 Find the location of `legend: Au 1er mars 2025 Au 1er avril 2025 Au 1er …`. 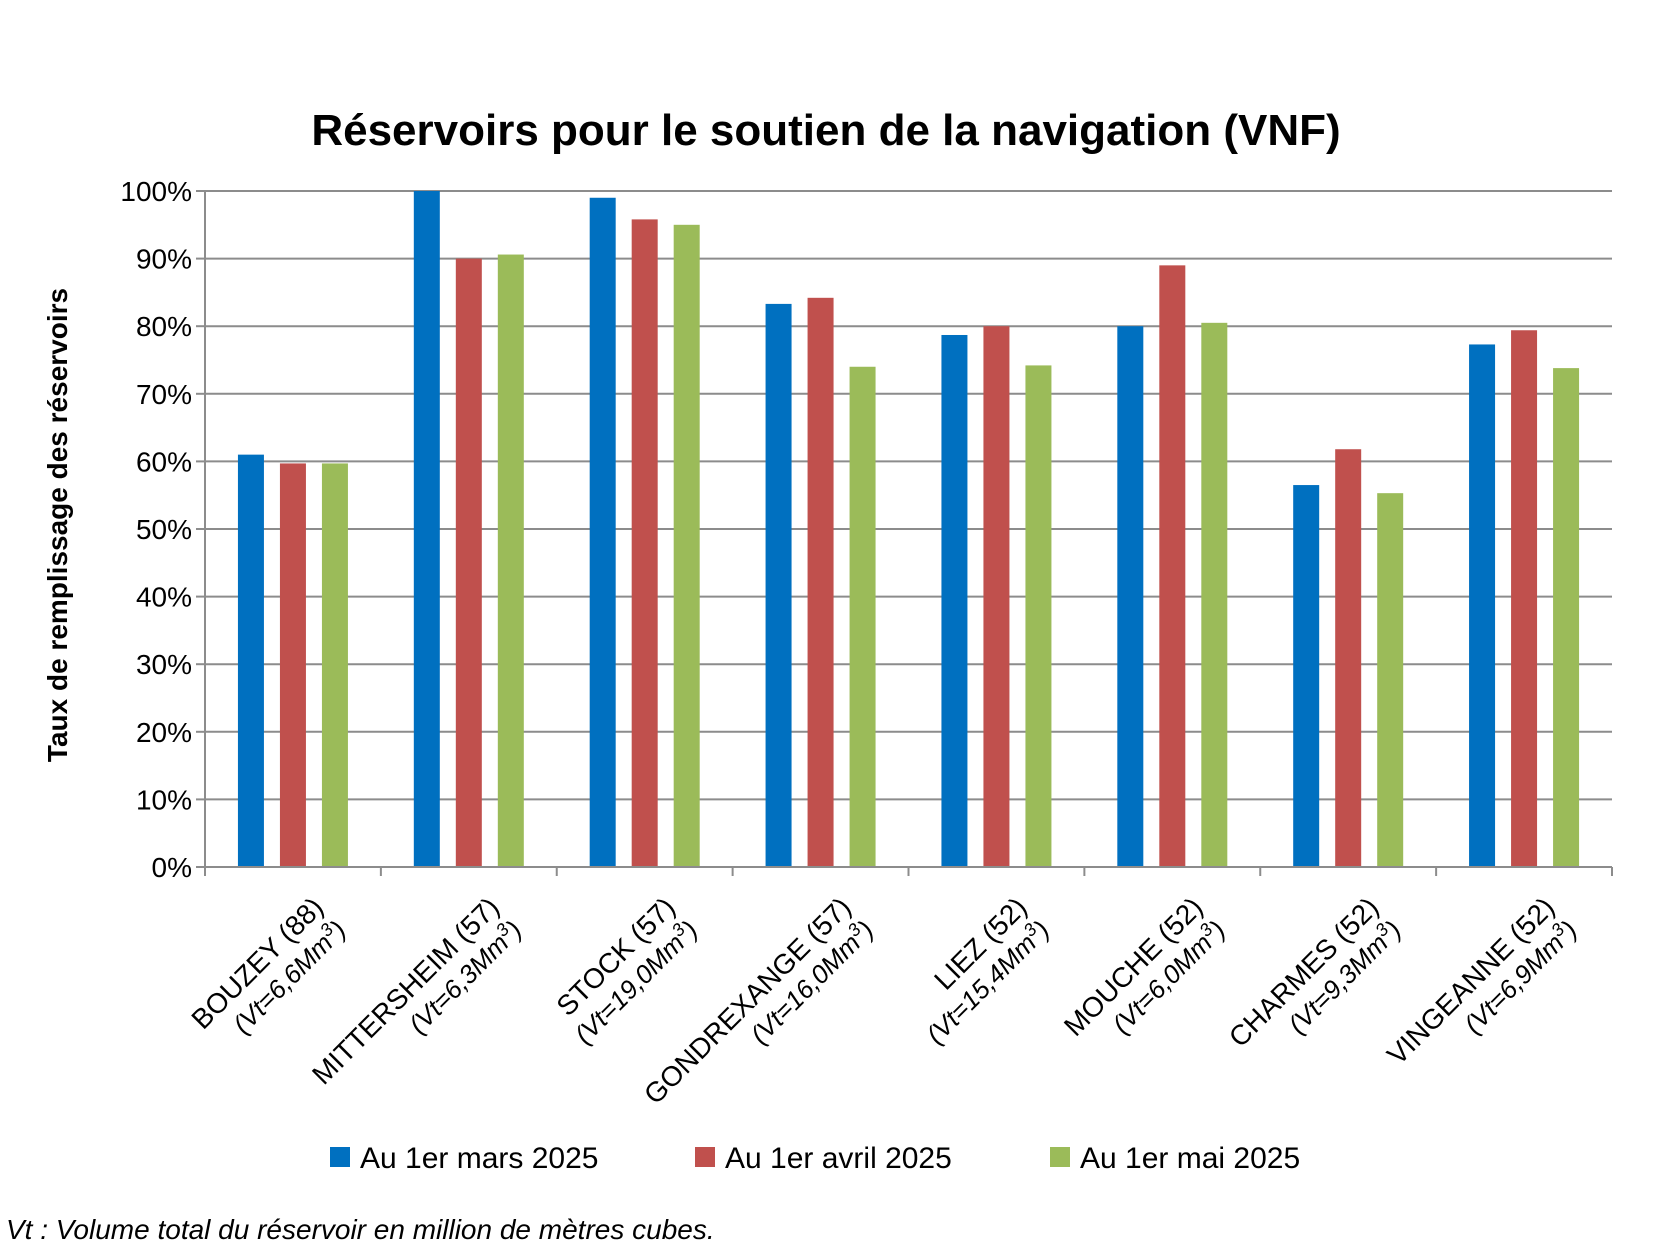

legend: Au 1er mars 2025 Au 1er avril 2025 Au 1er … is located at coordinates (815, 1158).